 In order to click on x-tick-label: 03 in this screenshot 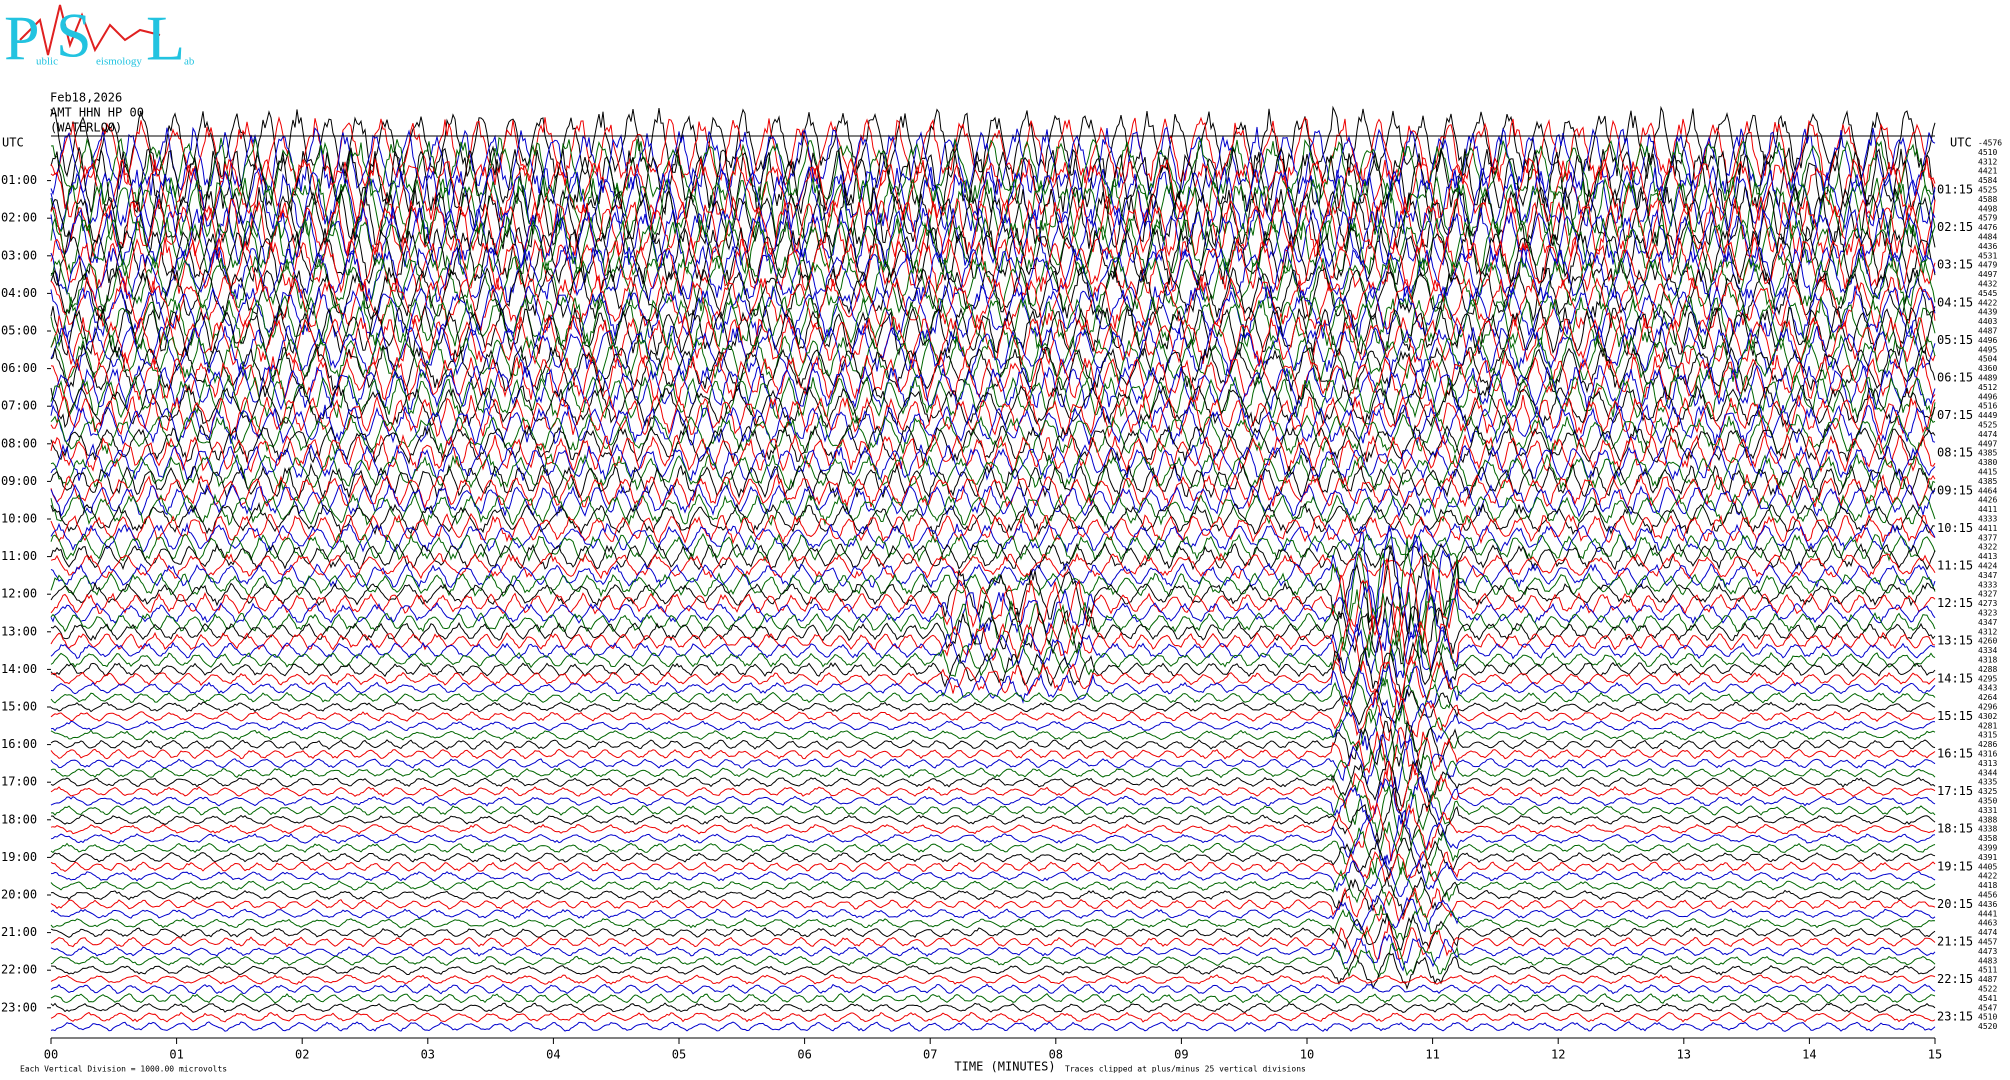, I will do `click(428, 1055)`.